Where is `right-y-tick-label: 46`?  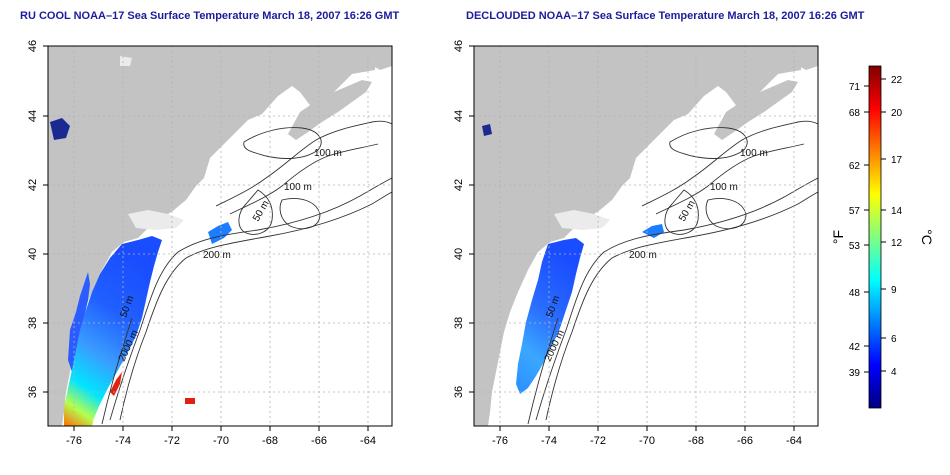 right-y-tick-label: 46 is located at coordinates (459, 46).